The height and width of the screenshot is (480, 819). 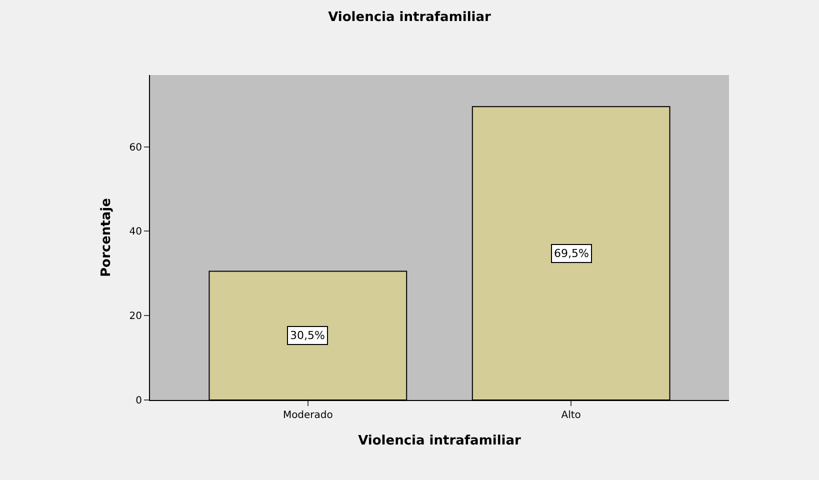 What do you see at coordinates (307, 335) in the screenshot?
I see `data-label: 30,5%` at bounding box center [307, 335].